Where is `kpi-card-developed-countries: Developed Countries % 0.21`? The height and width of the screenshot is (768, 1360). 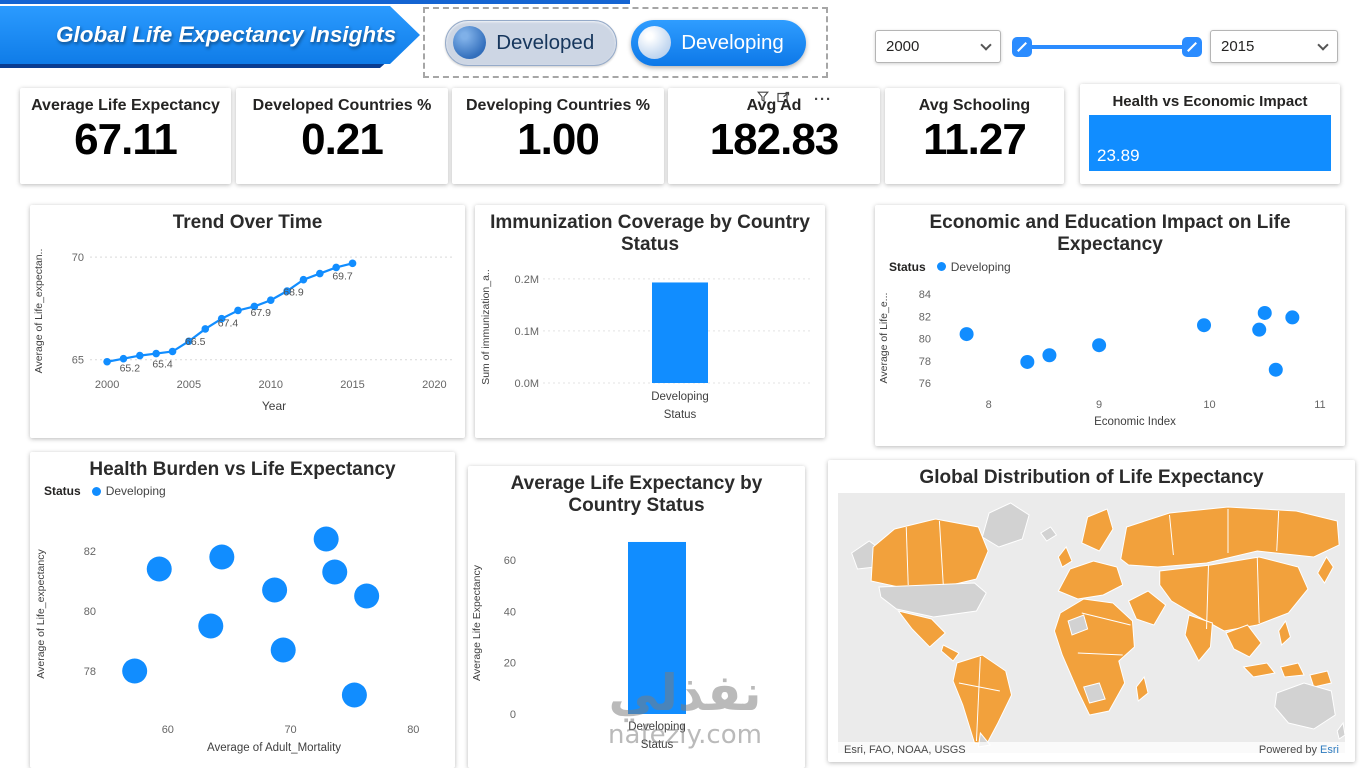 kpi-card-developed-countries: Developed Countries % 0.21 is located at coordinates (342, 136).